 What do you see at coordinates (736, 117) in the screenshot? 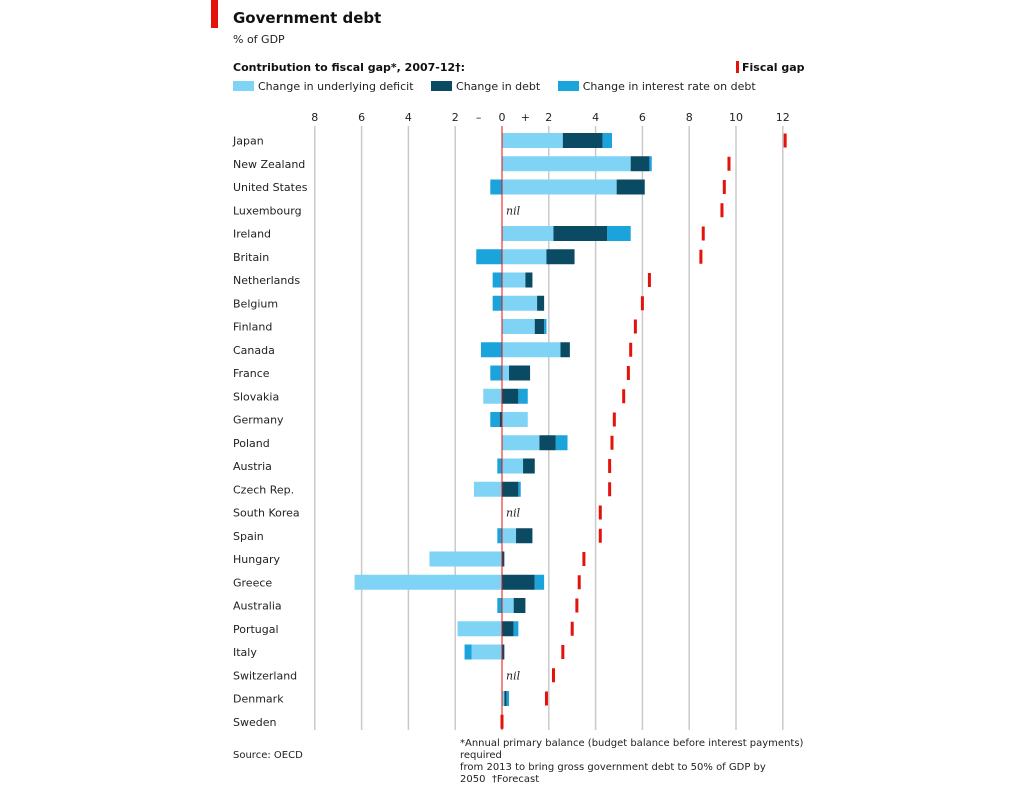
I see `x-tick-label: 10` at bounding box center [736, 117].